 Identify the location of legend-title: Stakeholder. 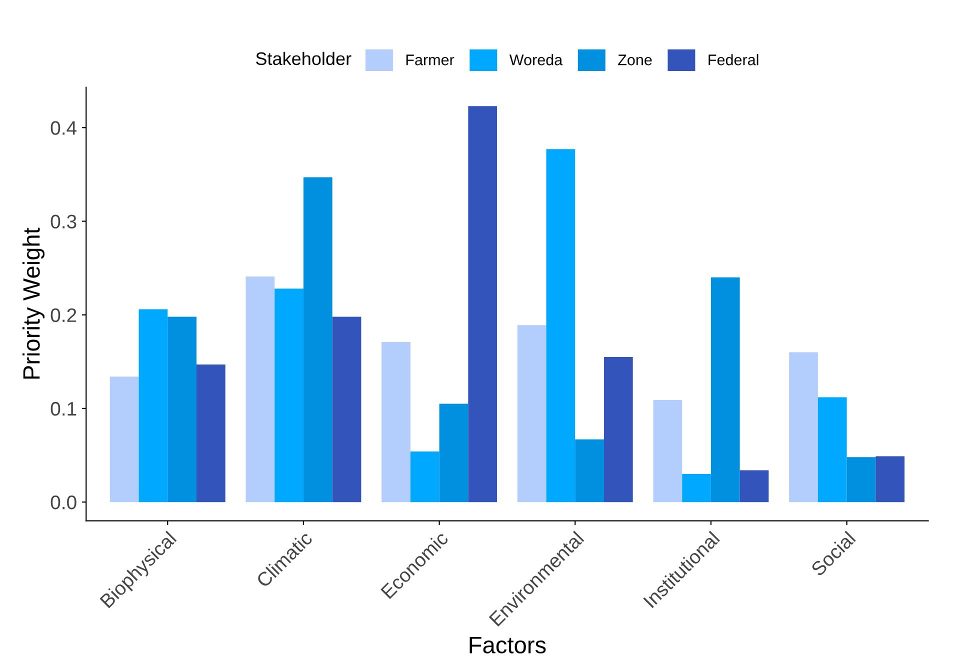
(304, 59).